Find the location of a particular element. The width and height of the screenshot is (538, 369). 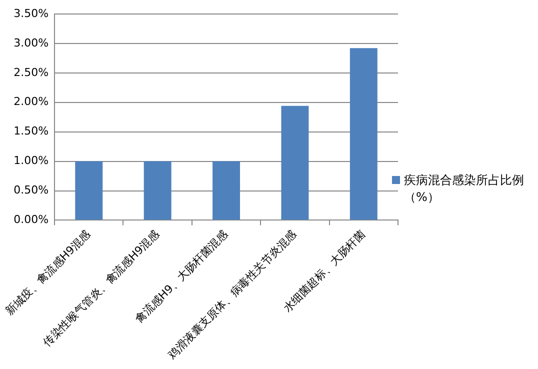

y-tick-label: 1.50% is located at coordinates (31, 131).